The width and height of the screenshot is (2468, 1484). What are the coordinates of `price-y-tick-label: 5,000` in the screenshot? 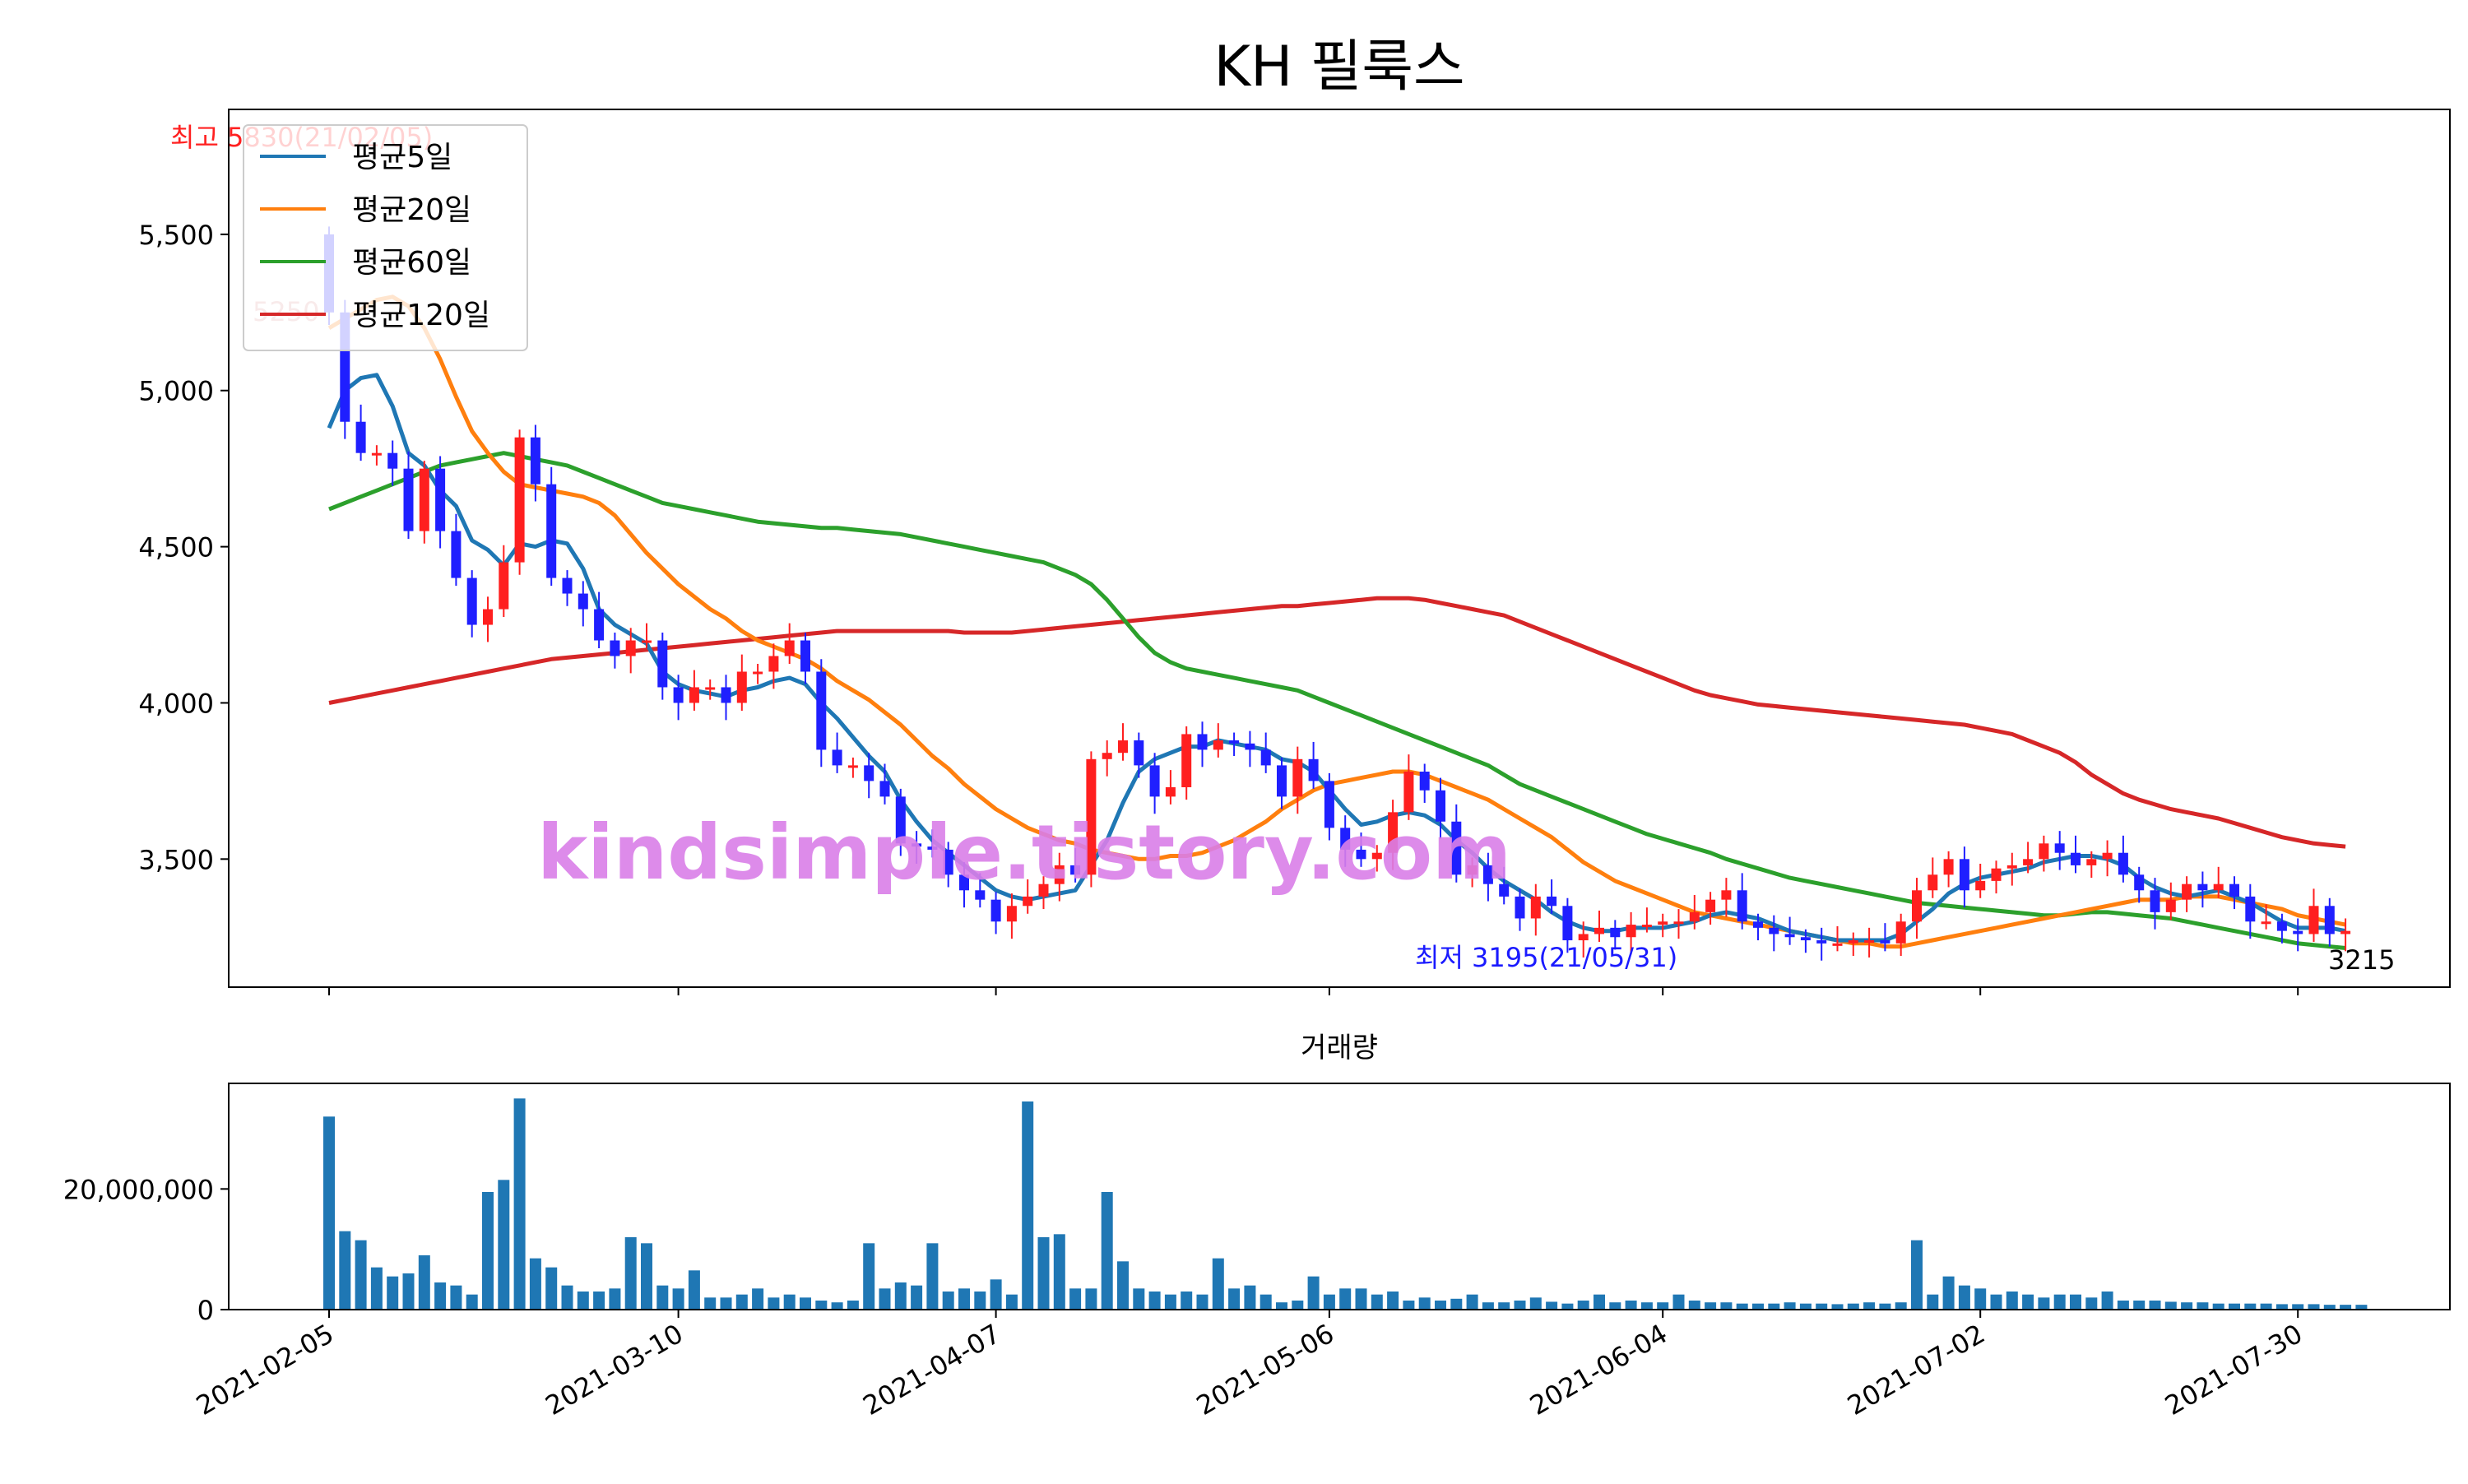 It's located at (176, 391).